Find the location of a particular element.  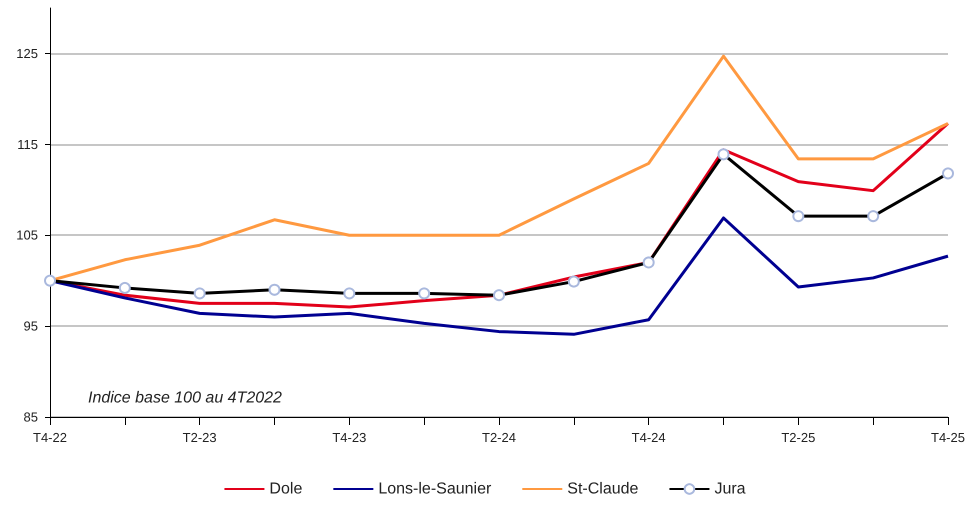

x-tick-label: T2-24 is located at coordinates (499, 437).